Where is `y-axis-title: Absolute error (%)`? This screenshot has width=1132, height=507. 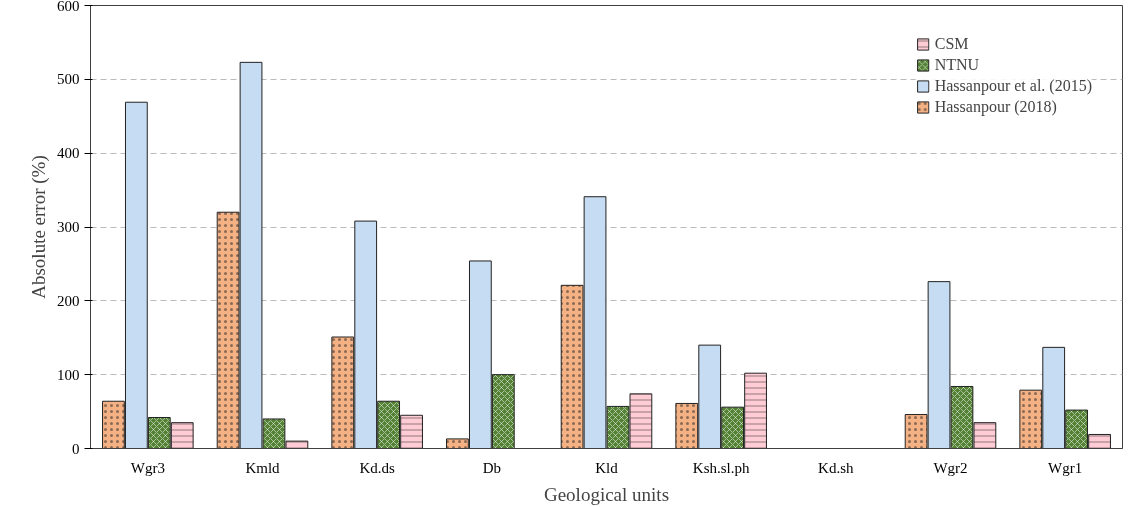
y-axis-title: Absolute error (%) is located at coordinates (39, 227).